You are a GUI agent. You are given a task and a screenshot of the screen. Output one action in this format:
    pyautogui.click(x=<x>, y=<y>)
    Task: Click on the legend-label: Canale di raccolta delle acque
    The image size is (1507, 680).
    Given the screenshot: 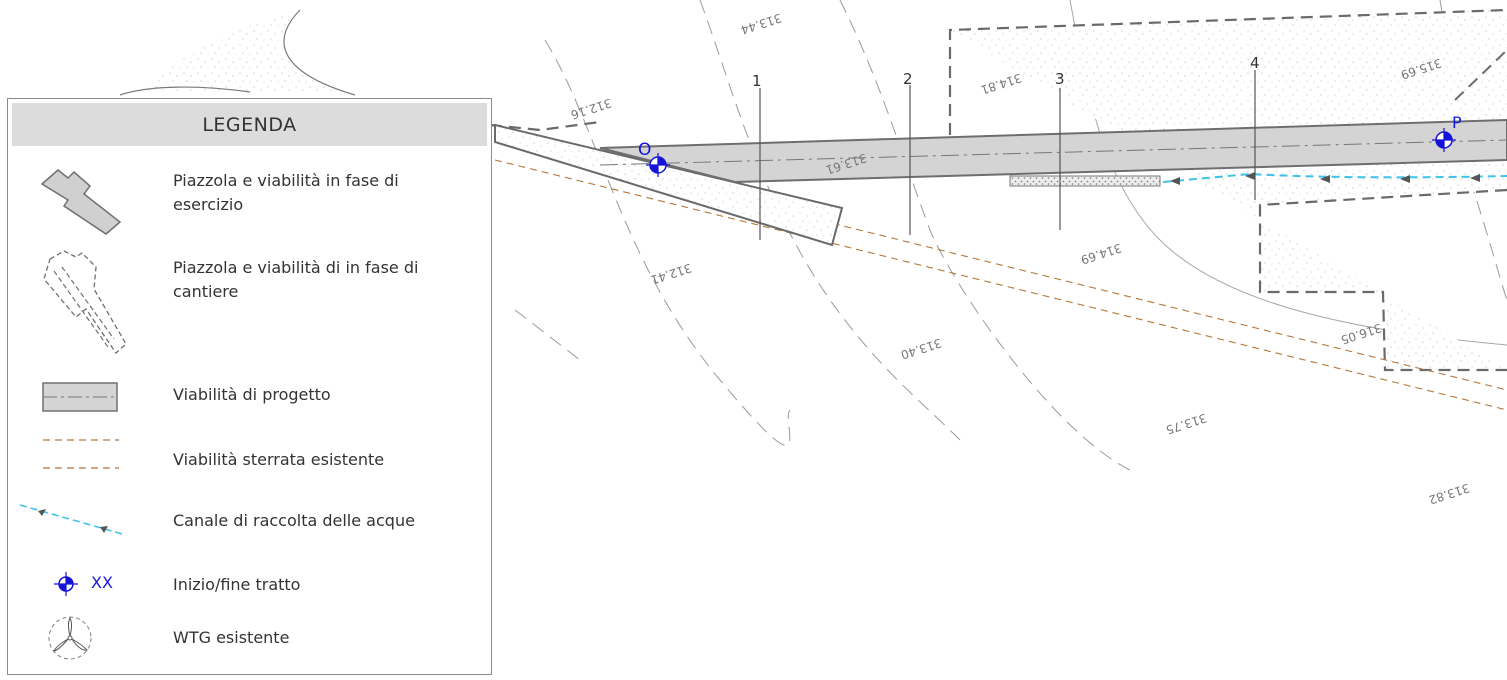 What is the action you would take?
    pyautogui.click(x=294, y=520)
    